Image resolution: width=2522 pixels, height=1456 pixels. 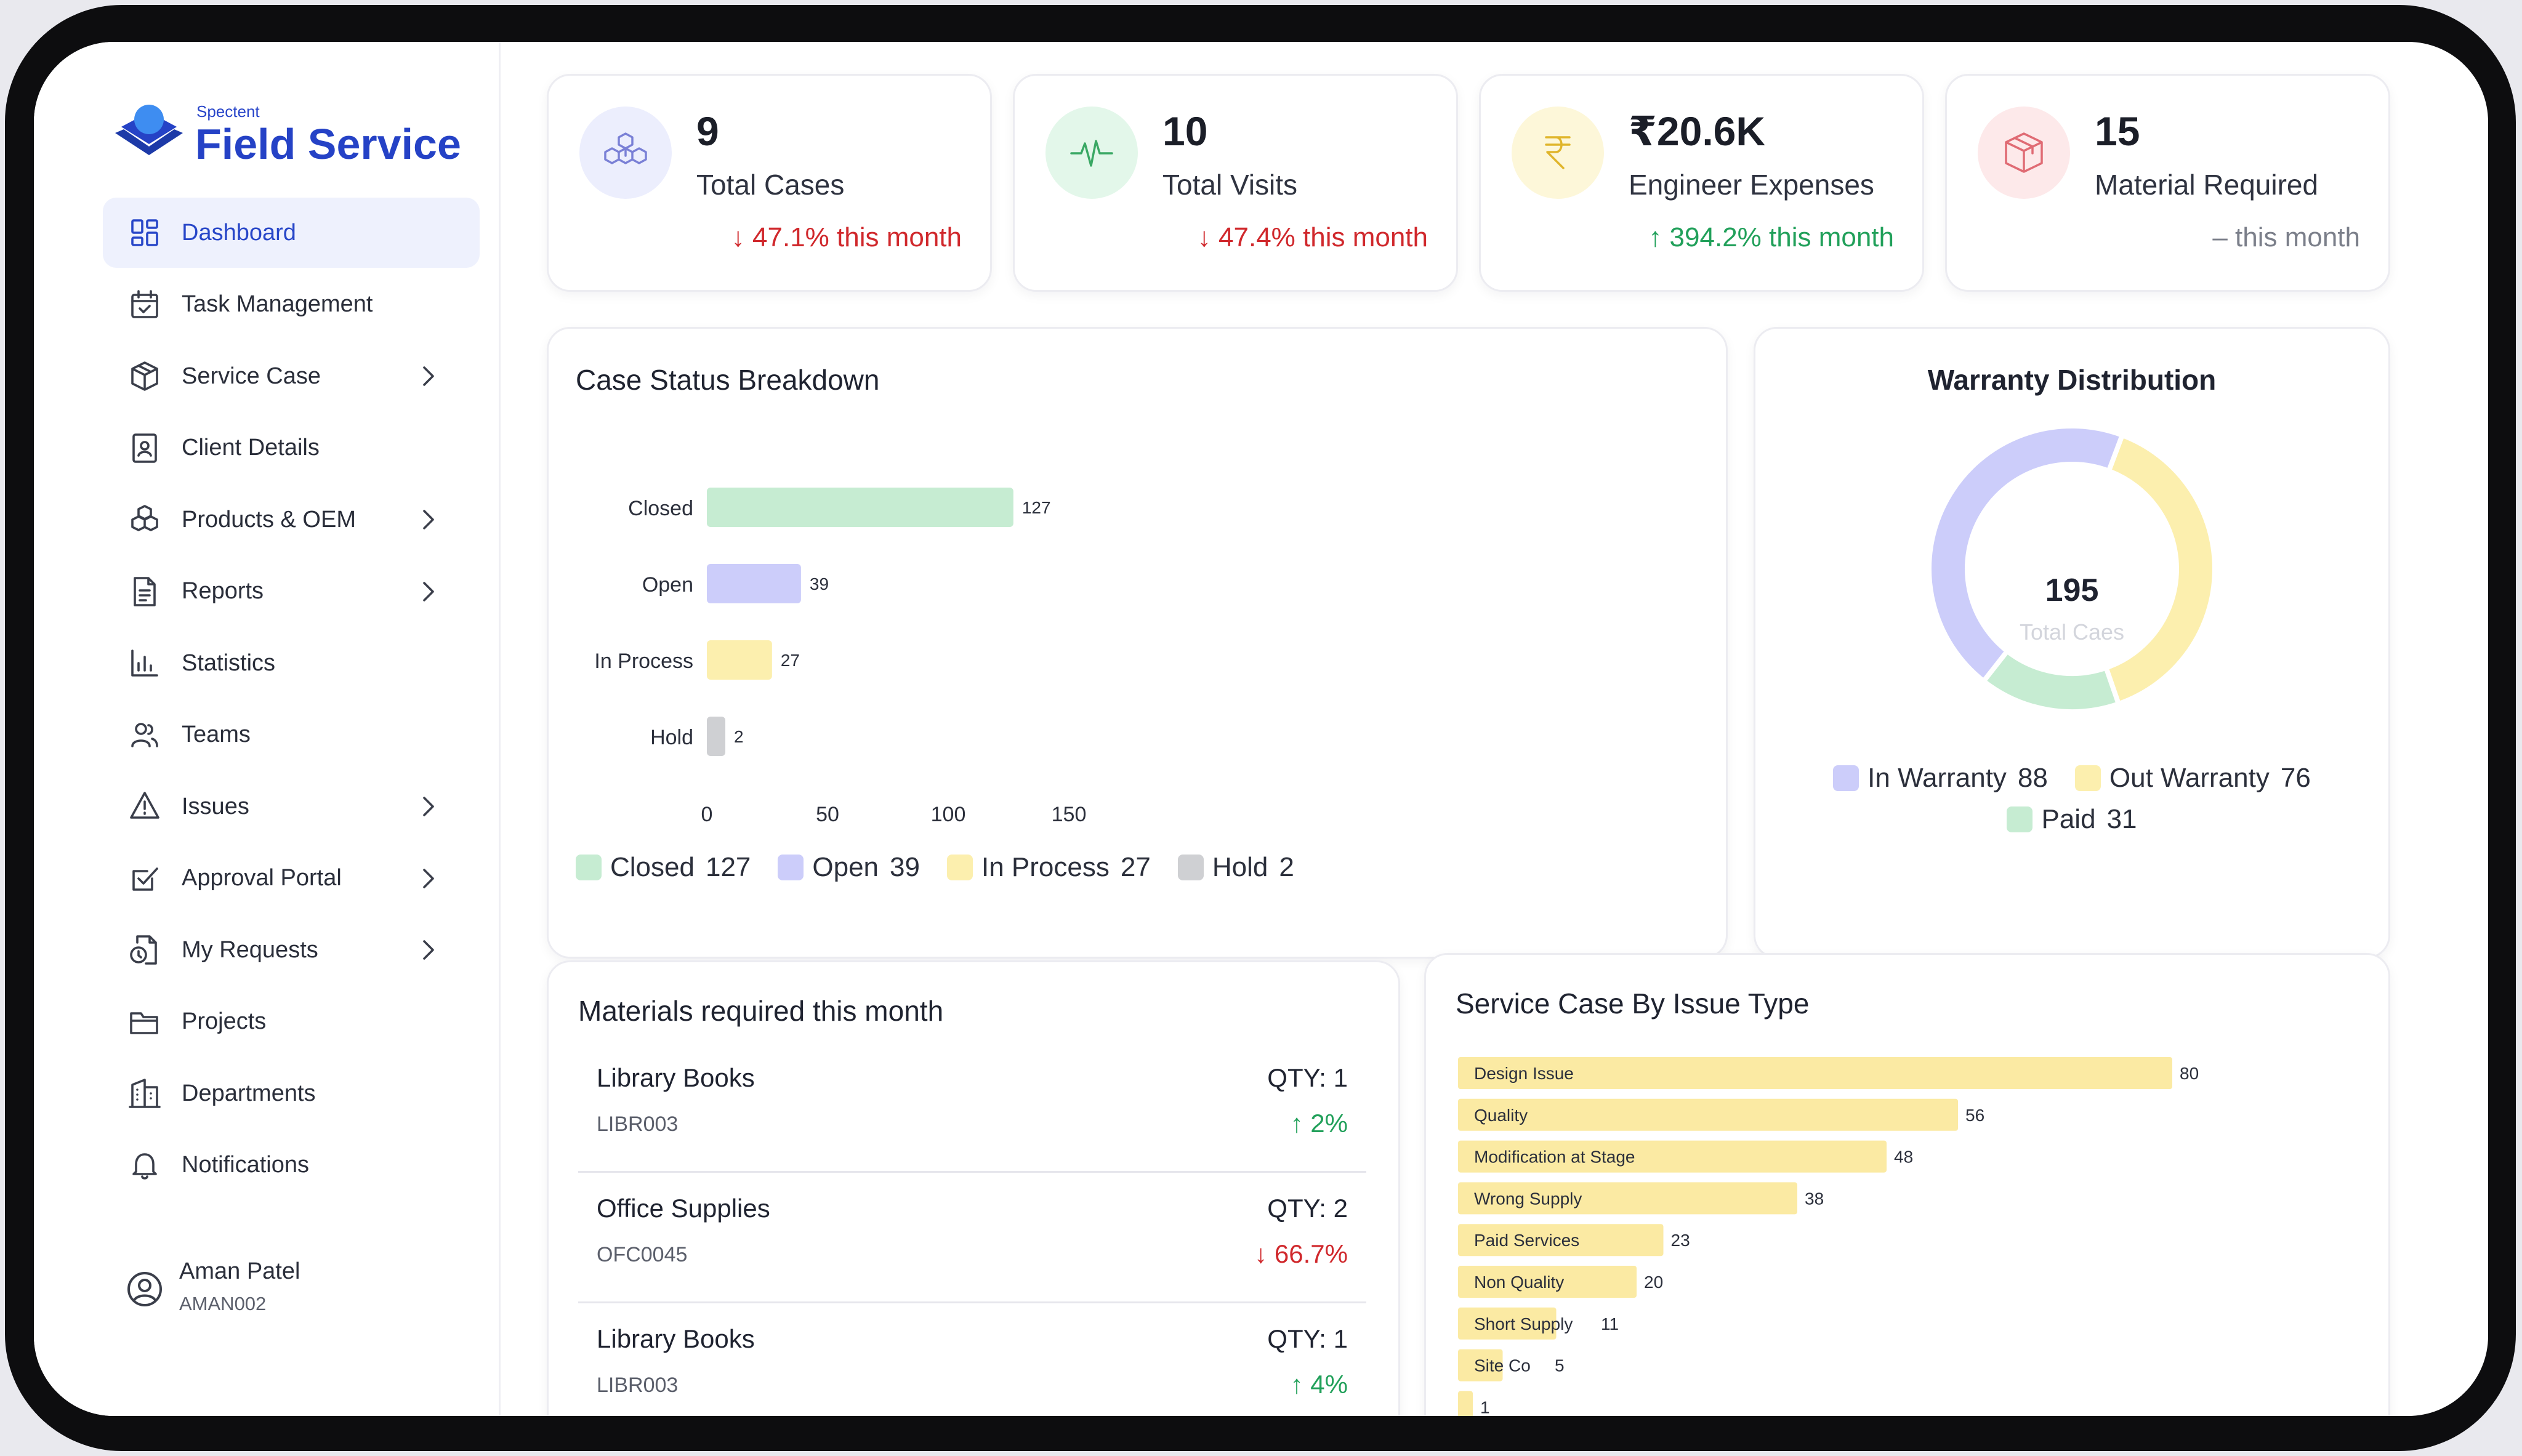 What do you see at coordinates (1301, 1253) in the screenshot?
I see `material-delta: ↓ 66.7%` at bounding box center [1301, 1253].